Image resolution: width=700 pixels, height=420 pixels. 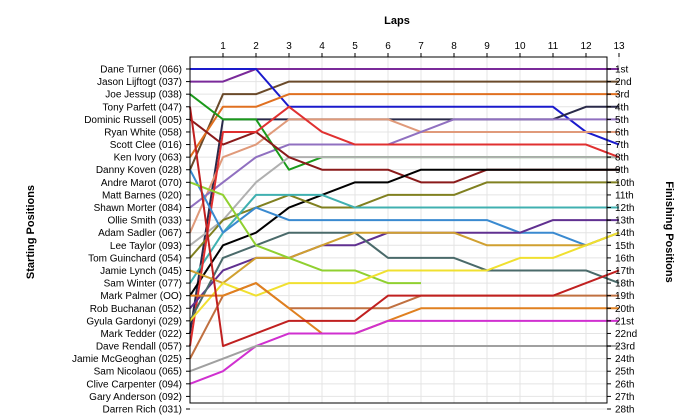 What do you see at coordinates (148, 158) in the screenshot?
I see `starting-position-label: Ken Ivory (063)` at bounding box center [148, 158].